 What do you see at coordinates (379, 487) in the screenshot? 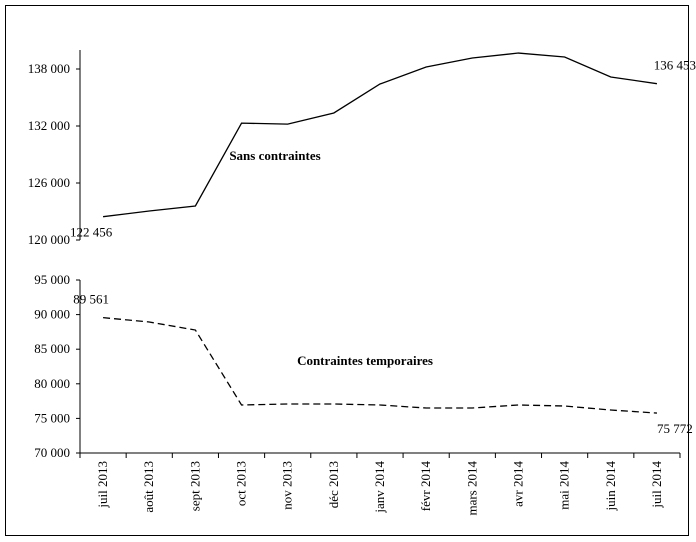
I see `x-tick-label: janv 2014` at bounding box center [379, 487].